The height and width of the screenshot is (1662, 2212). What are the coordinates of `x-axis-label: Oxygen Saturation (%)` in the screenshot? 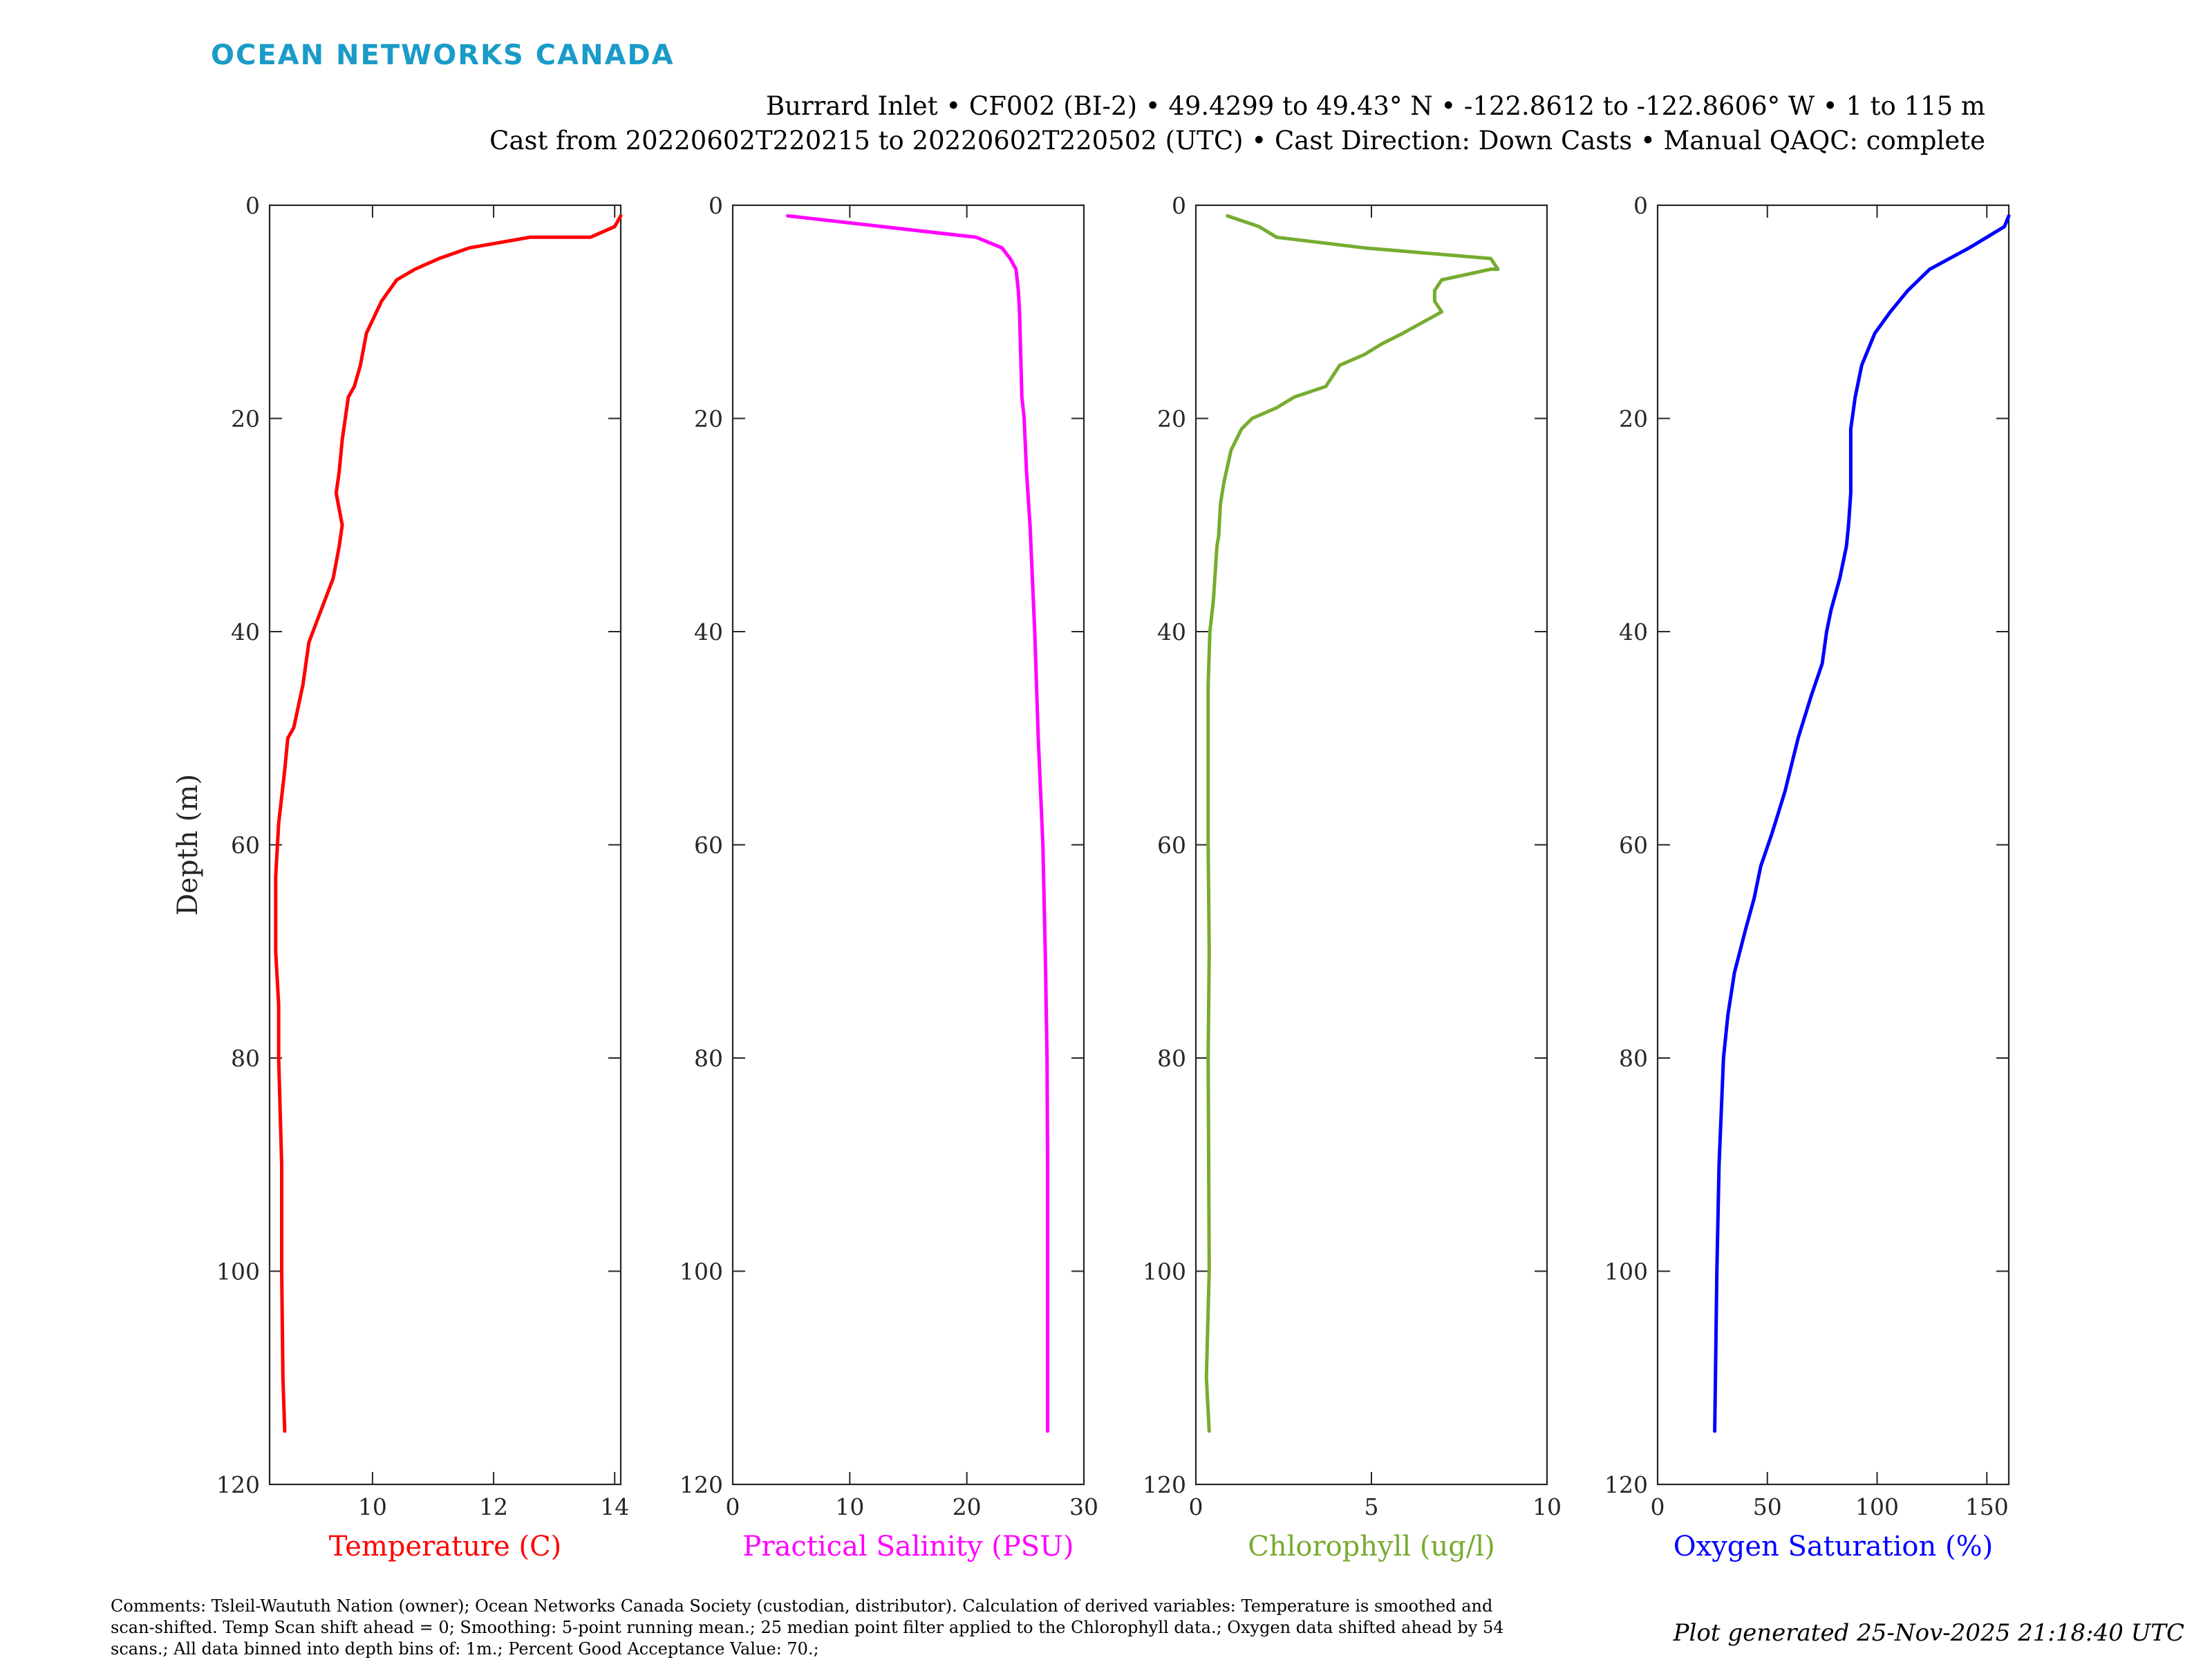 It's located at (1834, 1546).